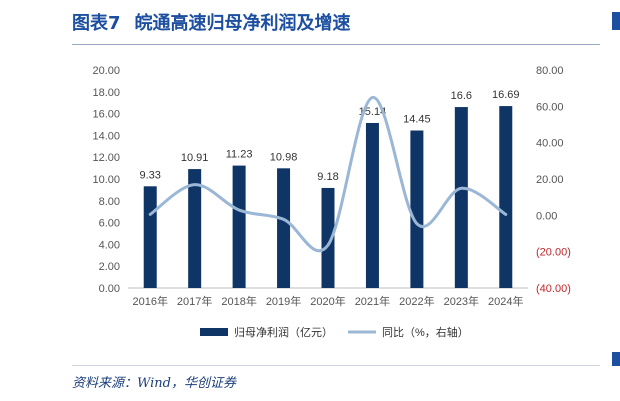  I want to click on side-marker-bottom, so click(616, 359).